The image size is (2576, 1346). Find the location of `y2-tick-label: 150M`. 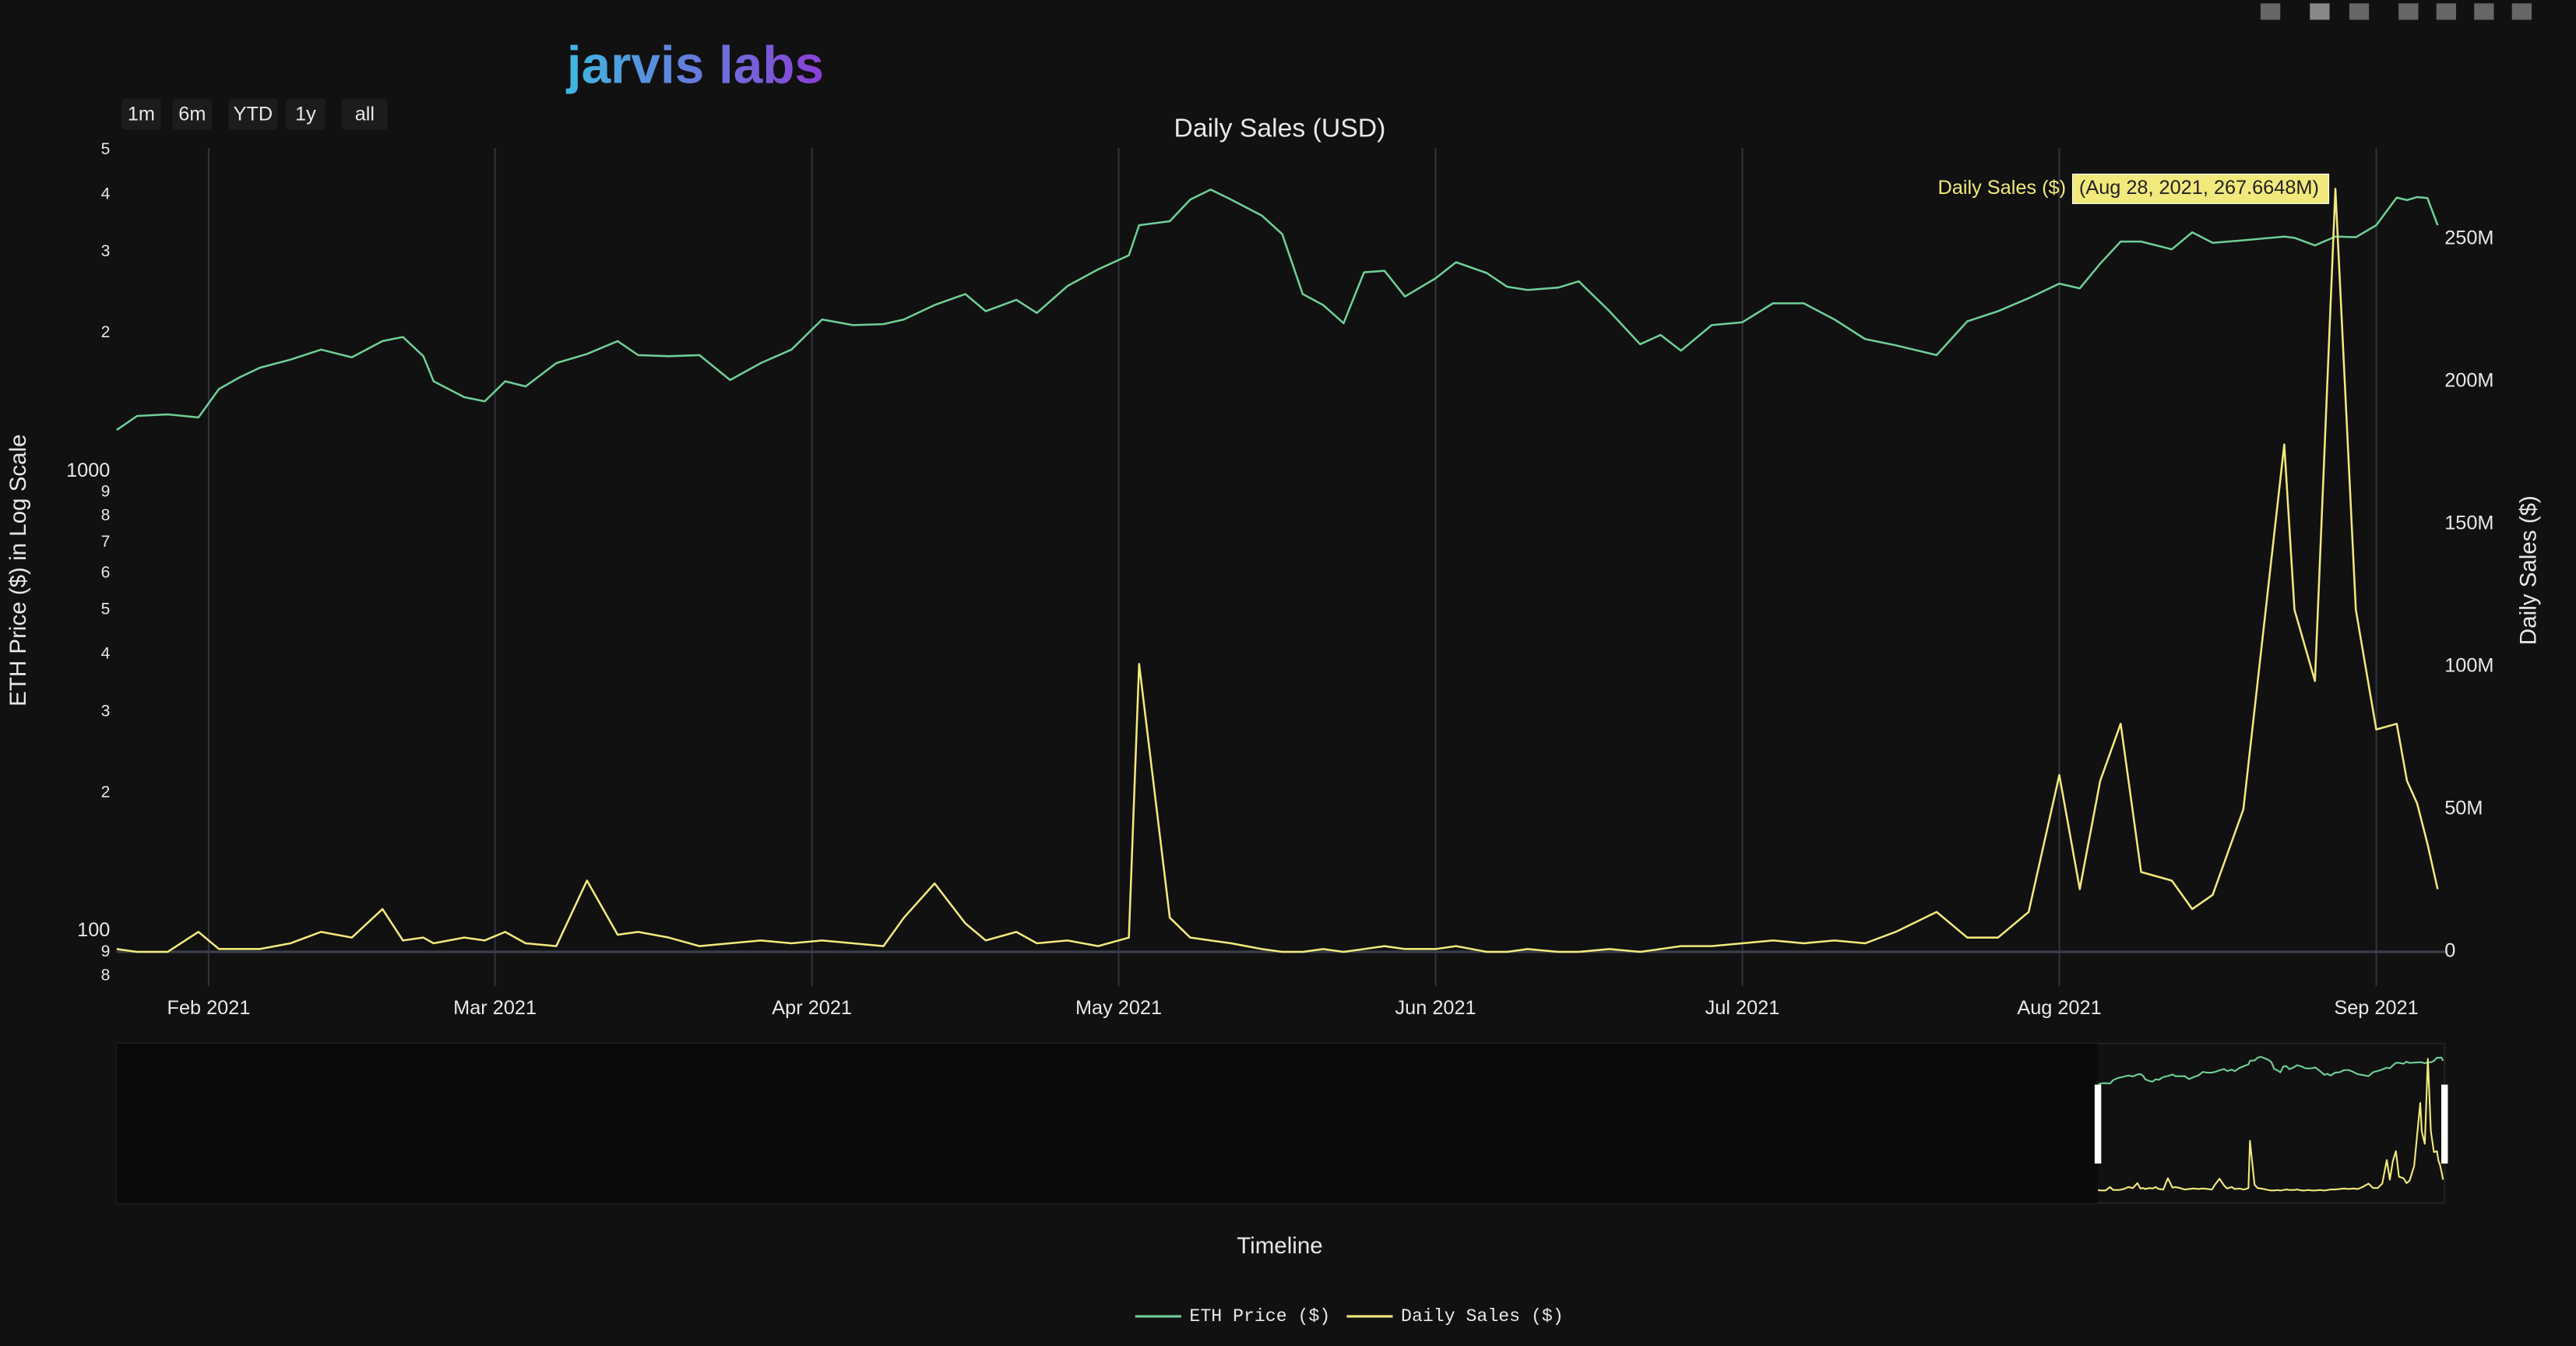

y2-tick-label: 150M is located at coordinates (2468, 524).